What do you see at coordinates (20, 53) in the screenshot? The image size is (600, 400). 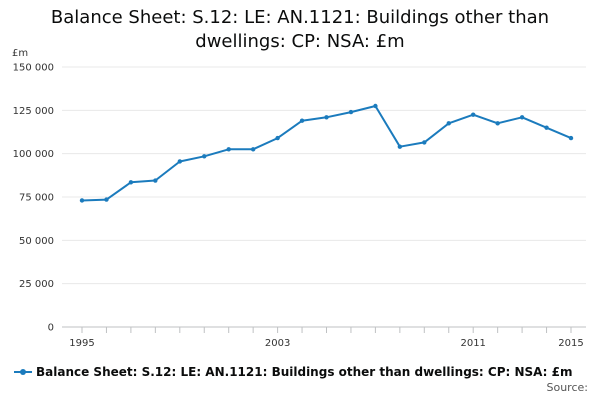 I see `y-axis-unit-label: £m` at bounding box center [20, 53].